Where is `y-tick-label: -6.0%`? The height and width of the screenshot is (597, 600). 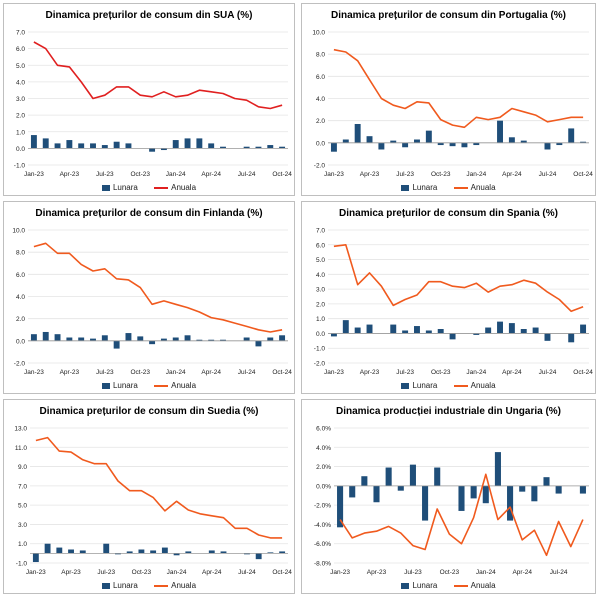 y-tick-label: -6.0% is located at coordinates (322, 544).